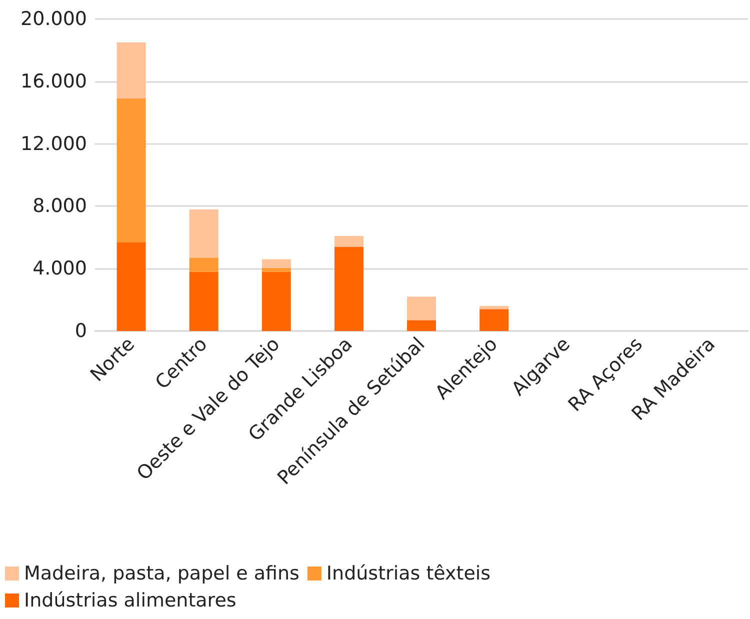  I want to click on y-tick-label: 20.000, so click(53, 19).